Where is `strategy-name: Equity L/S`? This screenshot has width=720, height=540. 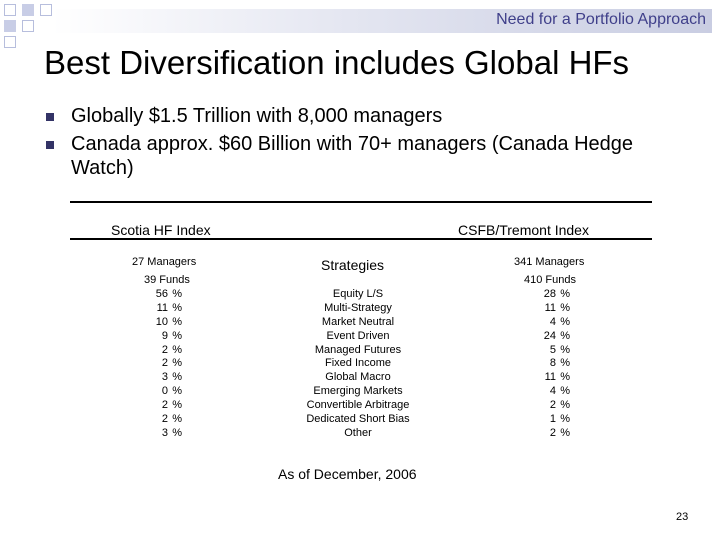
strategy-name: Equity L/S is located at coordinates (358, 294).